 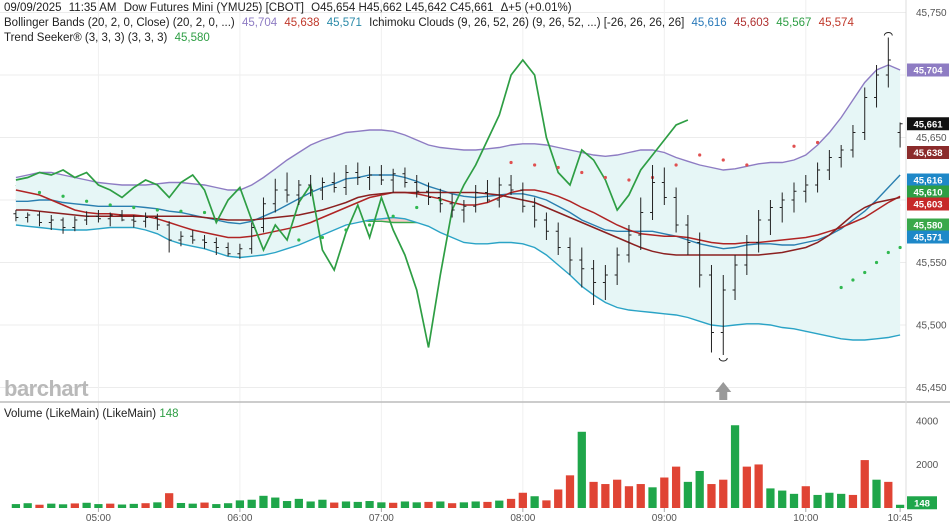 What do you see at coordinates (86, 38) in the screenshot?
I see `trend-seeker-label: Trend Seeker® (3, 3, 3) (3, 3, 3)` at bounding box center [86, 38].